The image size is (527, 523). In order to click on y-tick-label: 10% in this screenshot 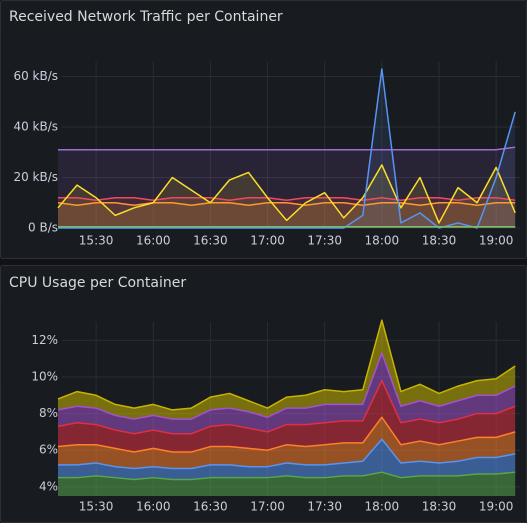, I will do `click(44, 376)`.